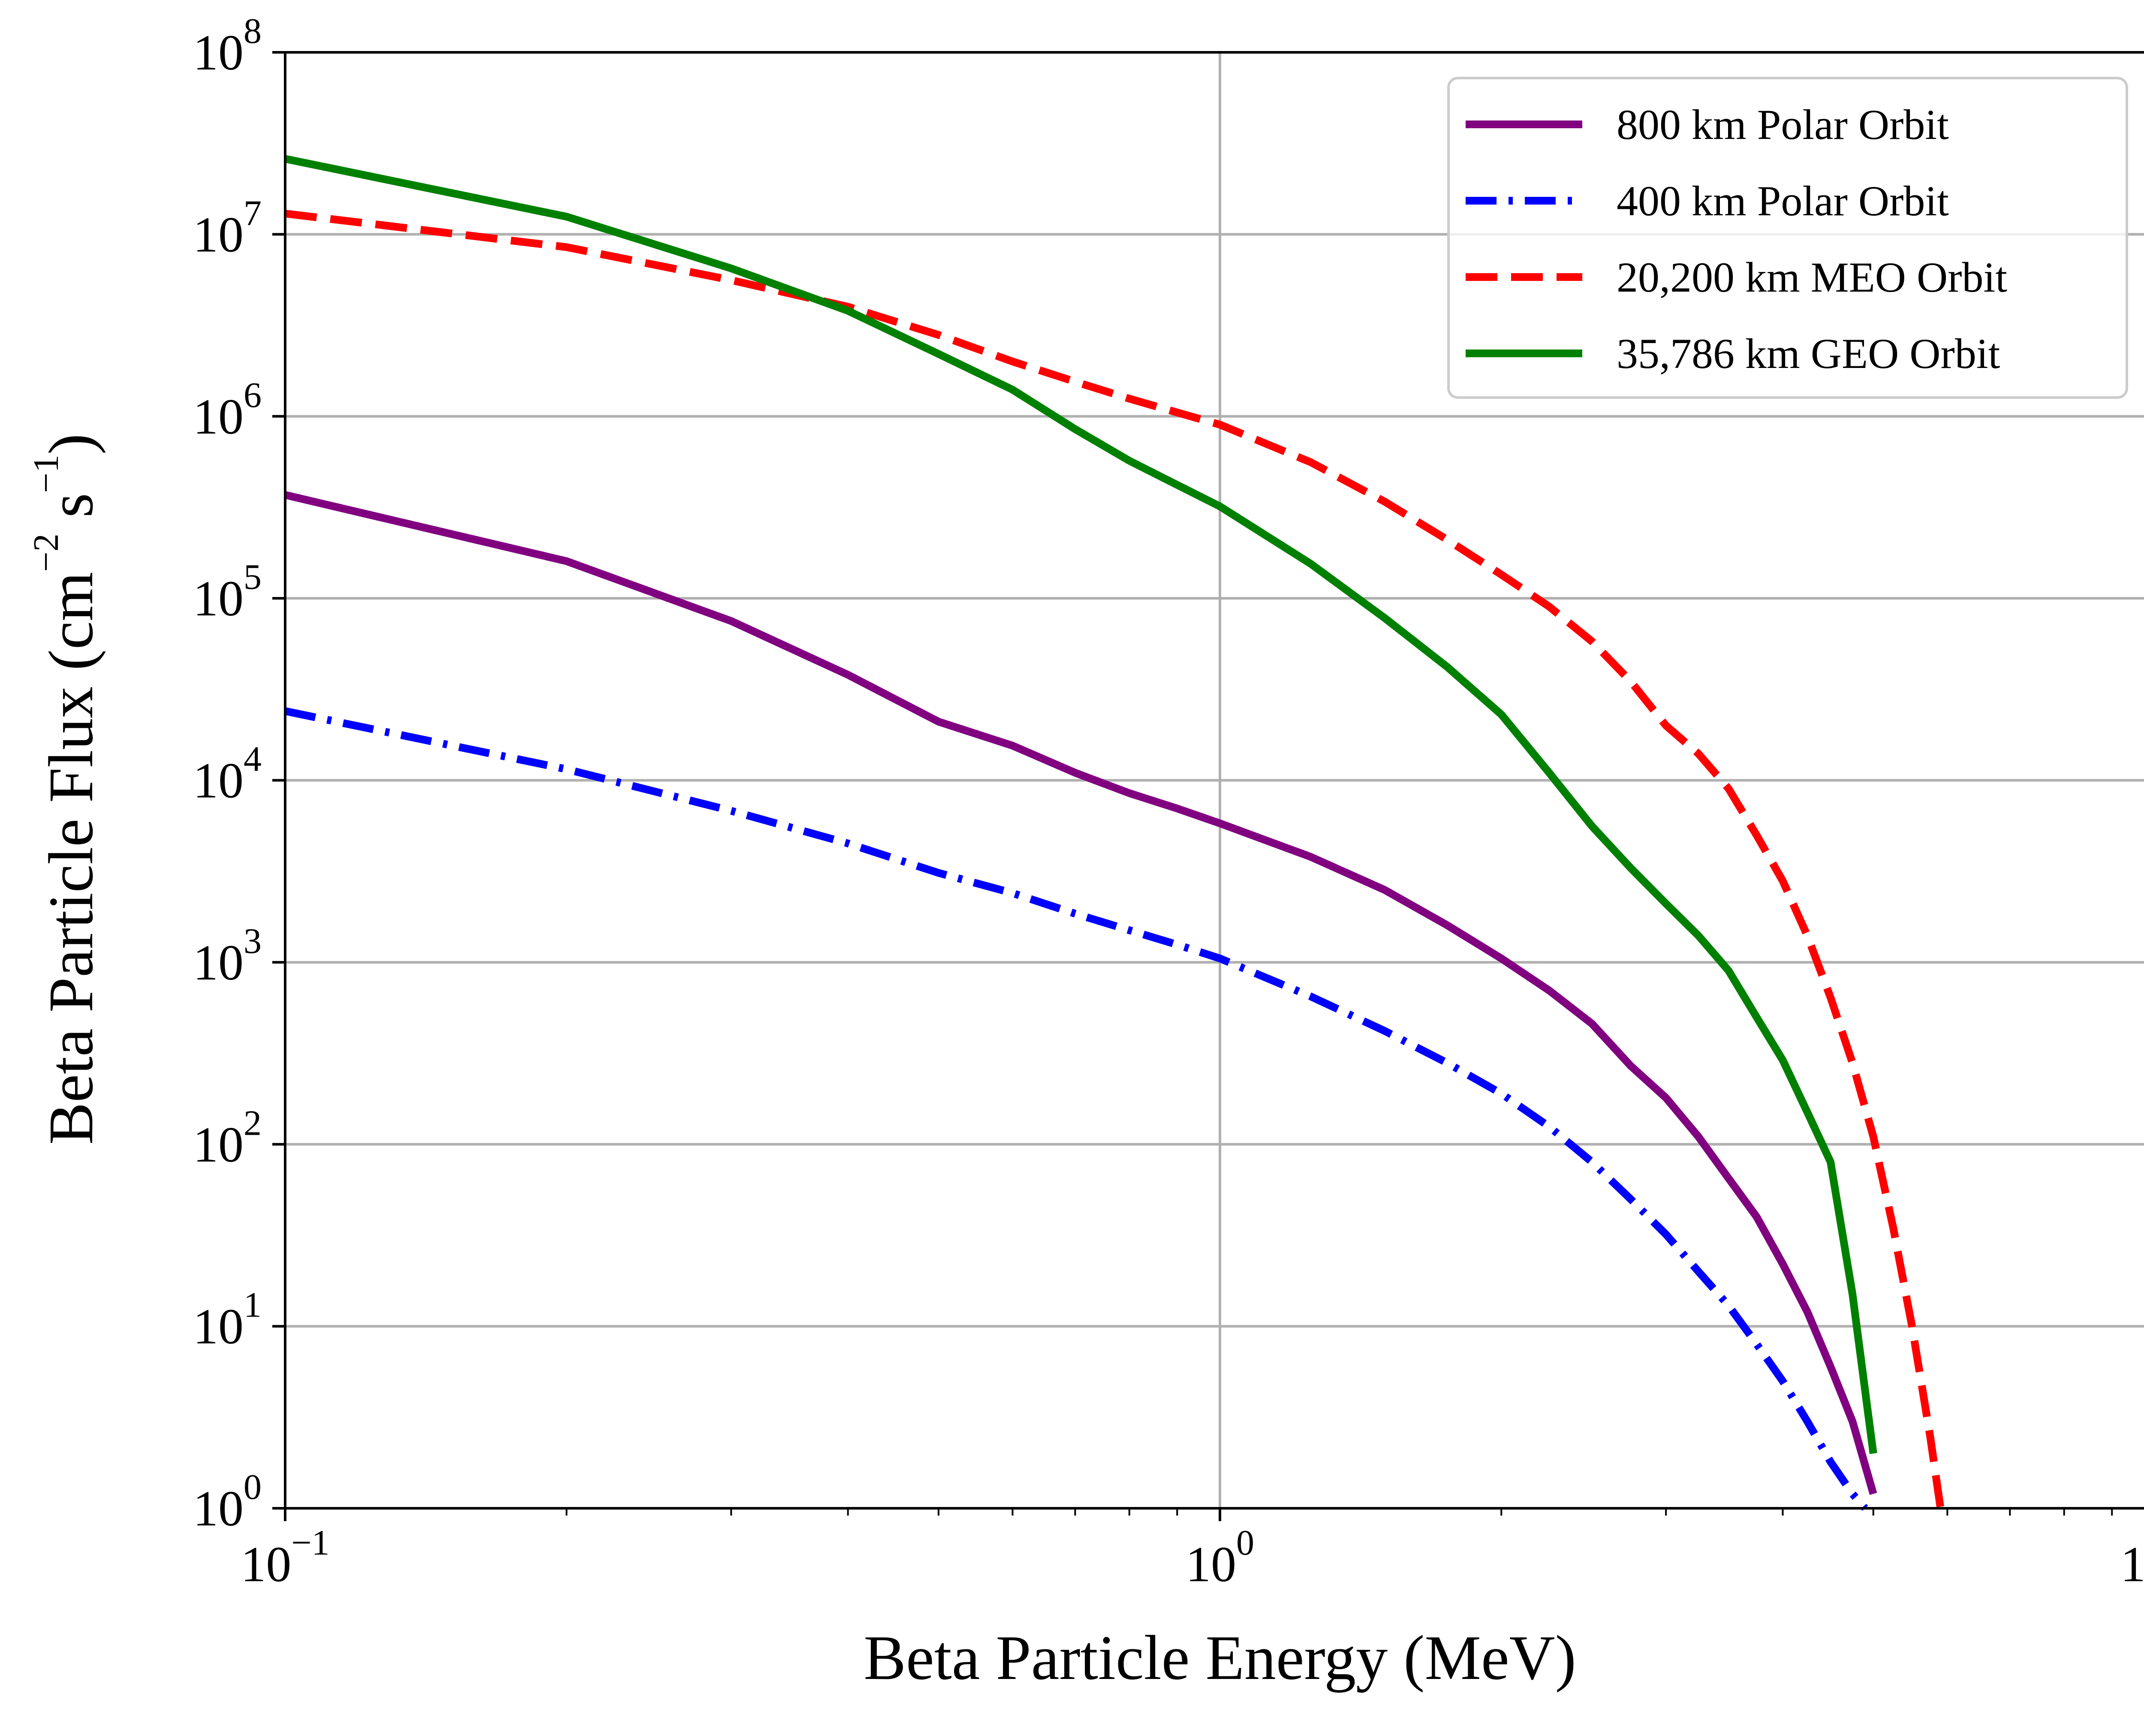  I want to click on y-tick-exp: 0, so click(253, 1487).